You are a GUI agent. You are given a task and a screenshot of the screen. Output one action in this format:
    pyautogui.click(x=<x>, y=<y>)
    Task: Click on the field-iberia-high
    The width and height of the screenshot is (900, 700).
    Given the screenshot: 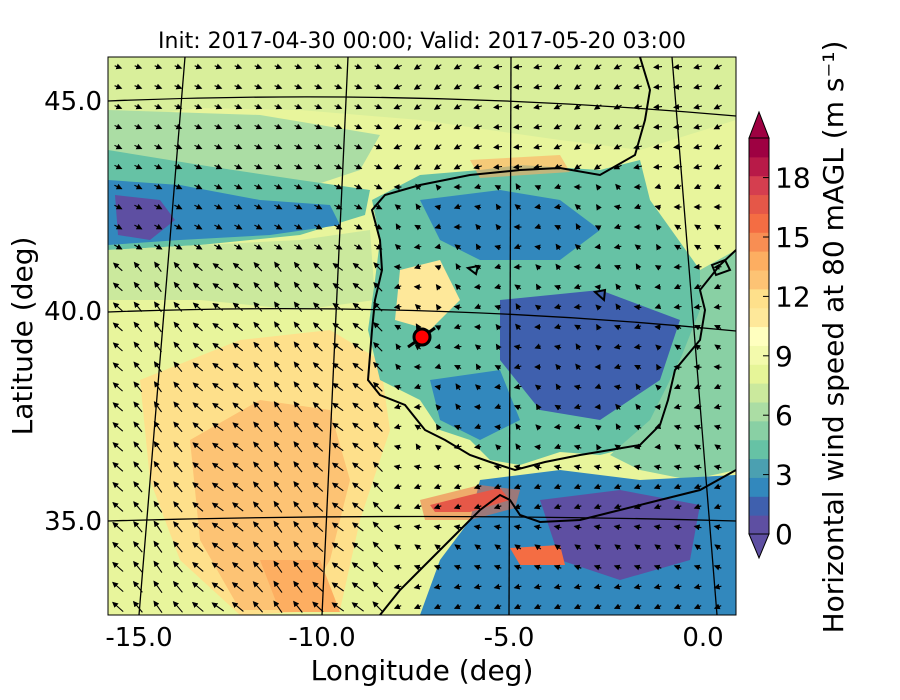 What is the action you would take?
    pyautogui.click(x=427, y=295)
    